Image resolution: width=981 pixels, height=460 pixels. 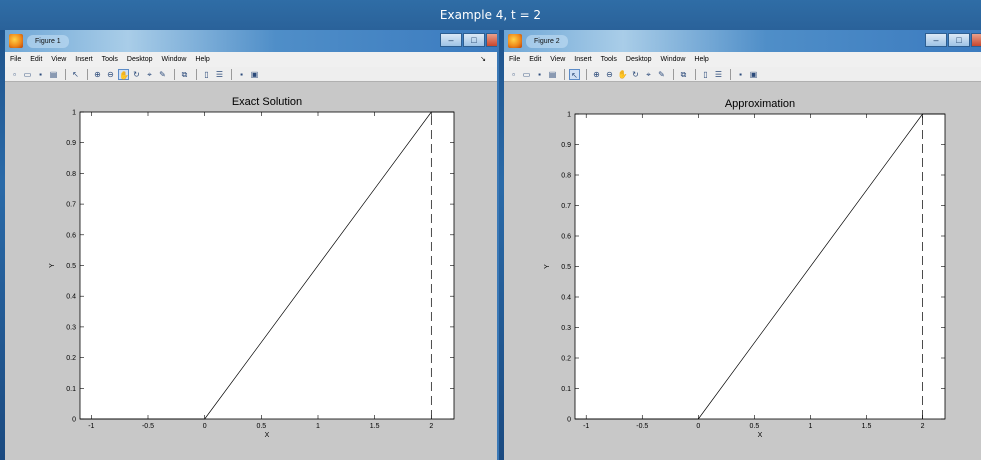 What do you see at coordinates (267, 102) in the screenshot?
I see `plot-title: Exact Solution` at bounding box center [267, 102].